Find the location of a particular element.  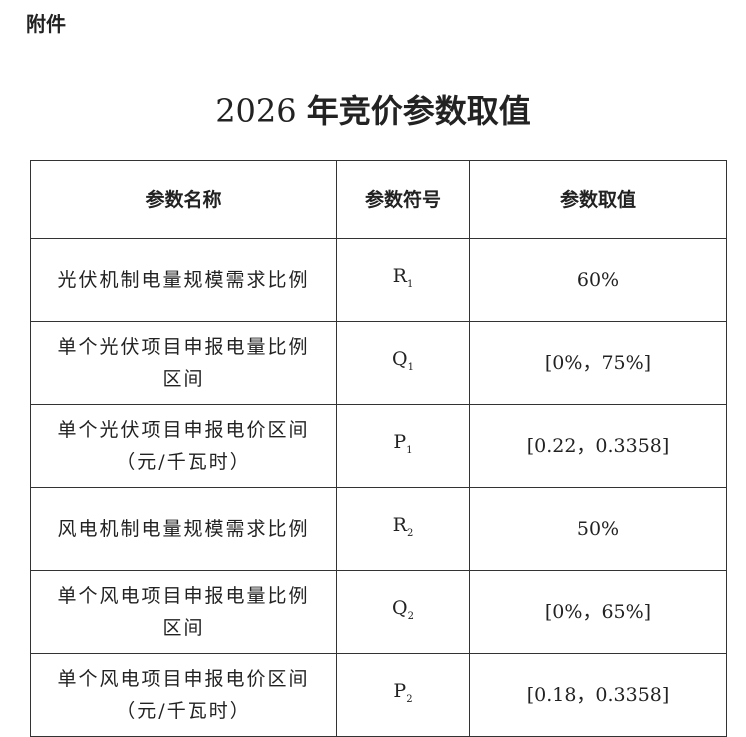

param-name: 单个风电项目申报电价区间（元/千瓦时） is located at coordinates (183, 695).